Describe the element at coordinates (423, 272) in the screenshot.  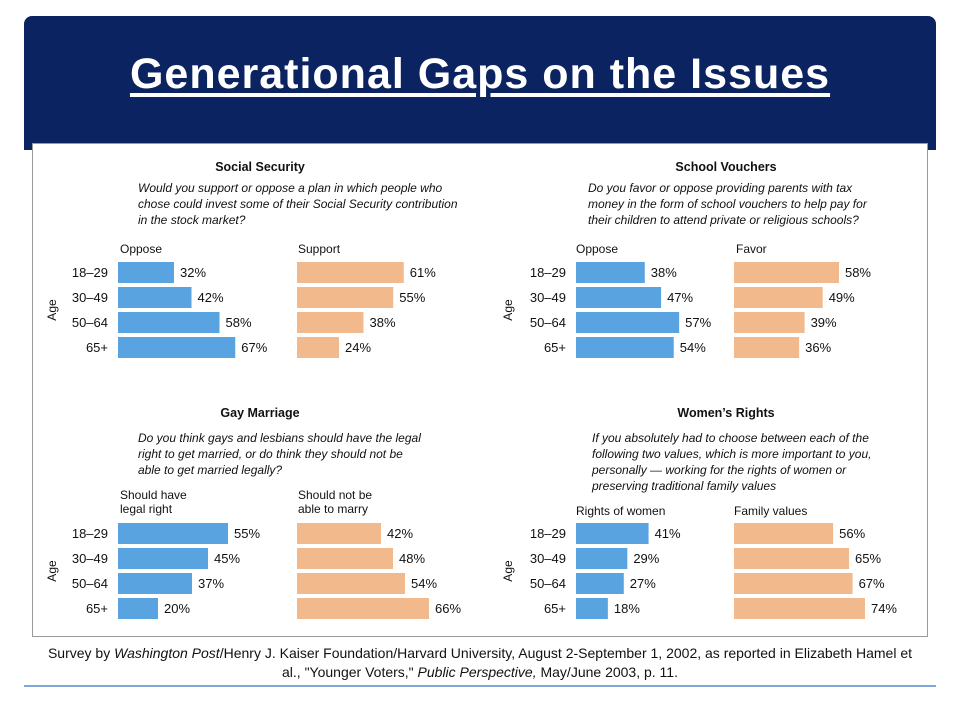
I see `bar-value-label: 61%` at that location.